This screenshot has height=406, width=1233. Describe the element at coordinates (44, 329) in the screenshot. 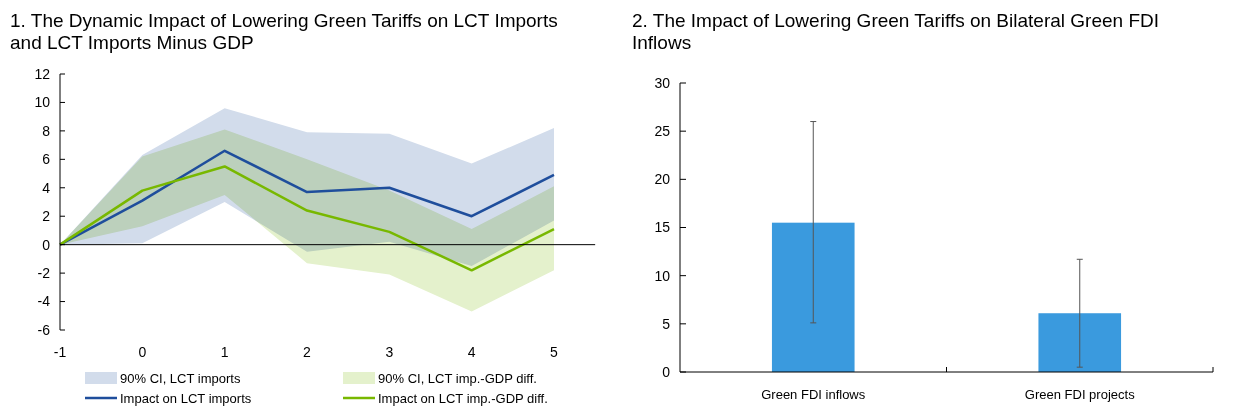

I see `y-tick-label: -6` at that location.